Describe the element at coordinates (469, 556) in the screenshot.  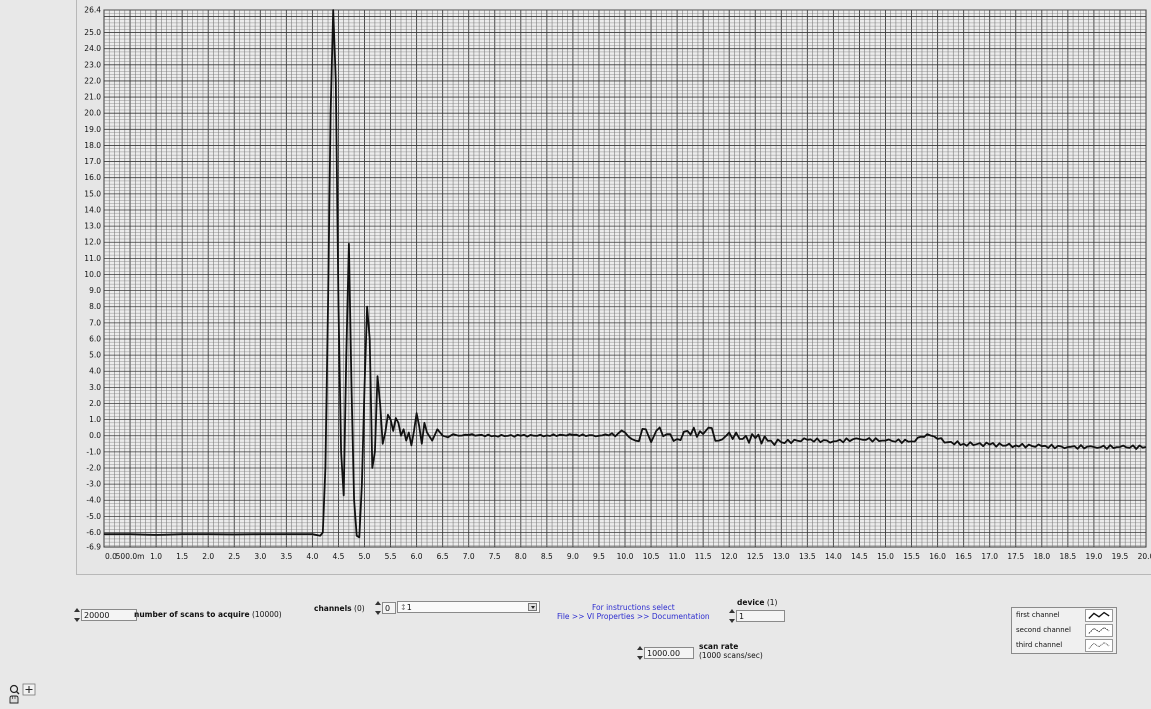
I see `x-tick-label: 7.0` at that location.